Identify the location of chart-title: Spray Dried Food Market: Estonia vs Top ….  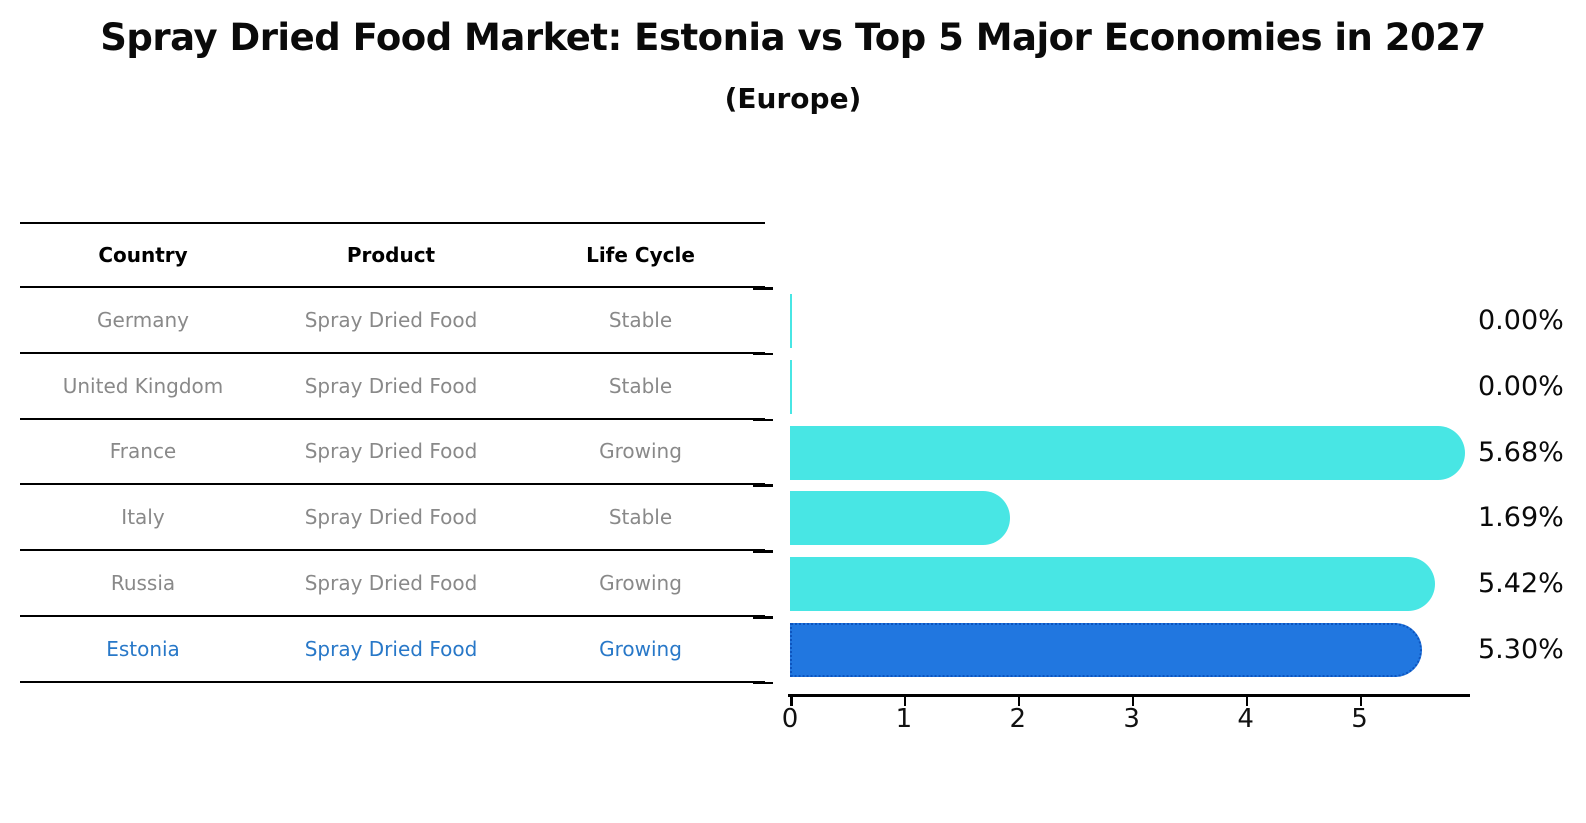
(793, 37).